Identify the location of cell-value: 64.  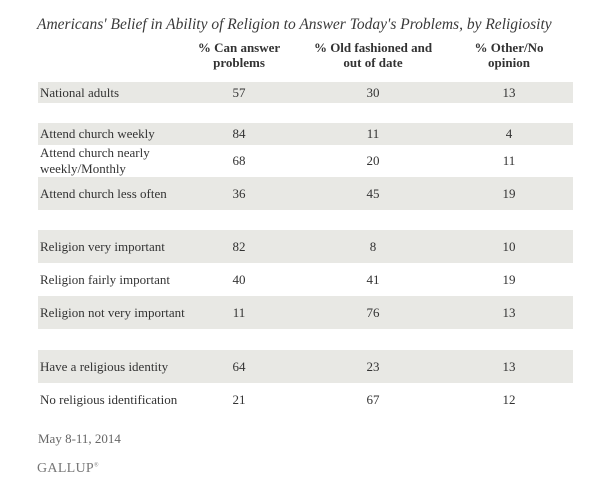
(239, 366).